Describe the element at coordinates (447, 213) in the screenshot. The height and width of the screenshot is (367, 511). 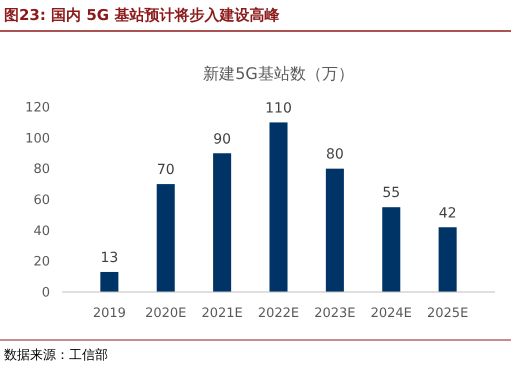
I see `data-label: 42` at that location.